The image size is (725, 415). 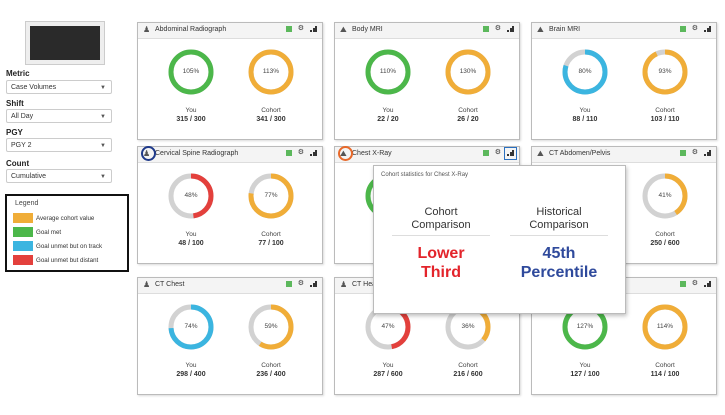 I want to click on count-select: Cumulative ▼, so click(x=59, y=176).